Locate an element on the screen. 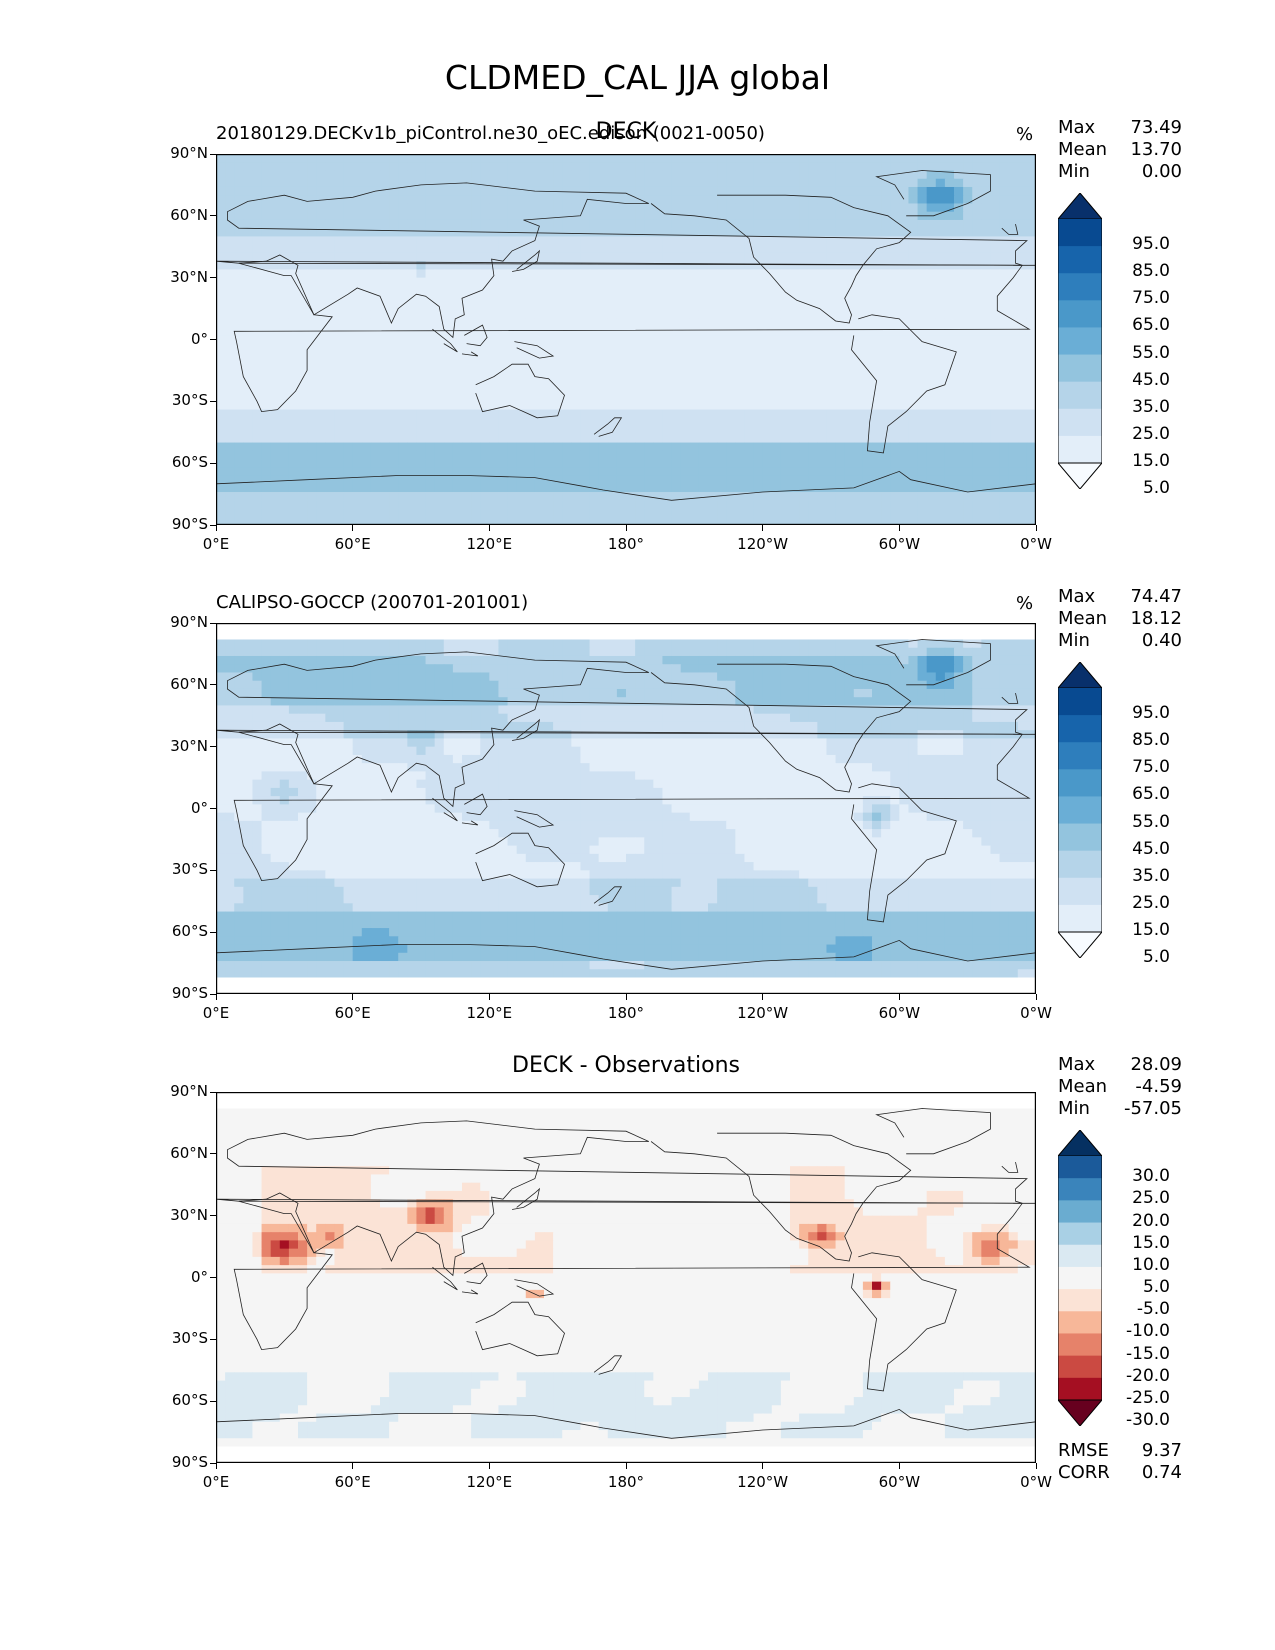 Image resolution: width=1275 pixels, height=1650 pixels. panel-1-title: DECK is located at coordinates (626, 131).